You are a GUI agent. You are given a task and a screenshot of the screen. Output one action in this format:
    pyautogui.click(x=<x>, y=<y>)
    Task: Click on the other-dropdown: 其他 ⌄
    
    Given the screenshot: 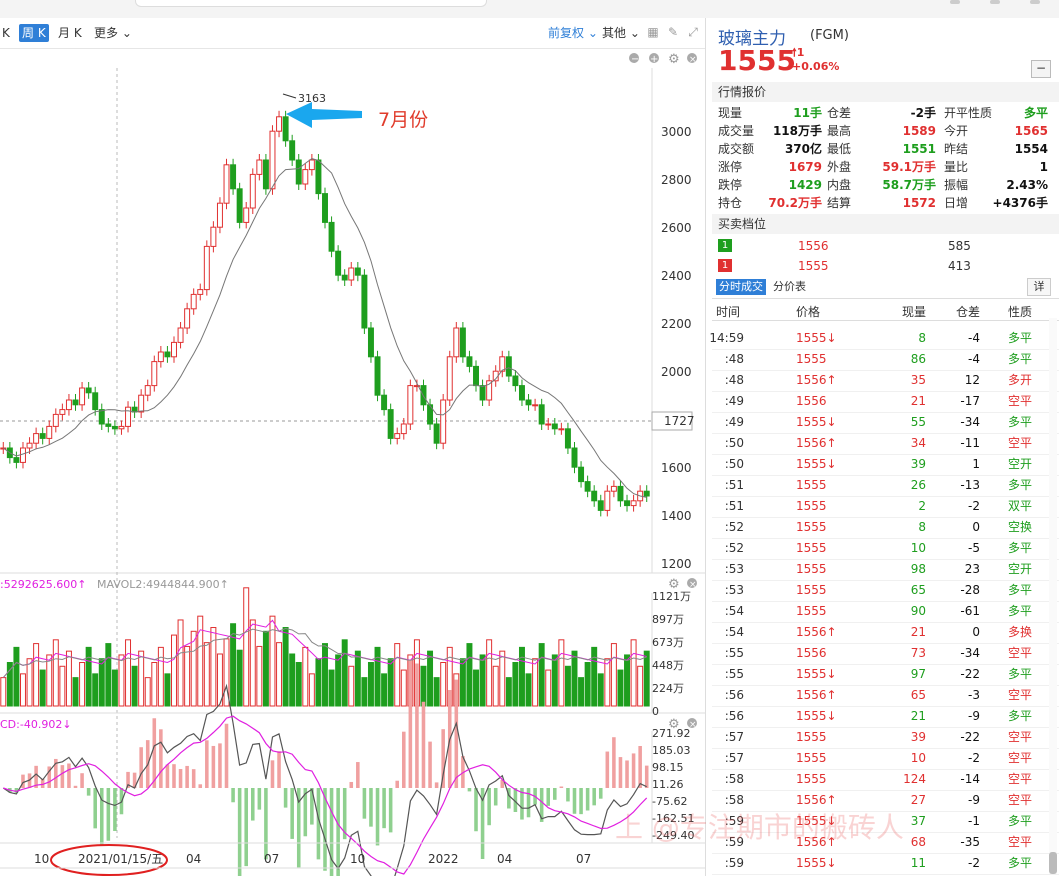 What is the action you would take?
    pyautogui.click(x=621, y=33)
    